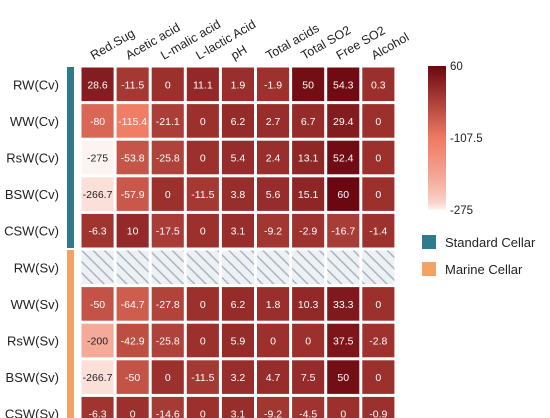 Image resolution: width=550 pixels, height=418 pixels. I want to click on cell-value-label: 3.1, so click(238, 413).